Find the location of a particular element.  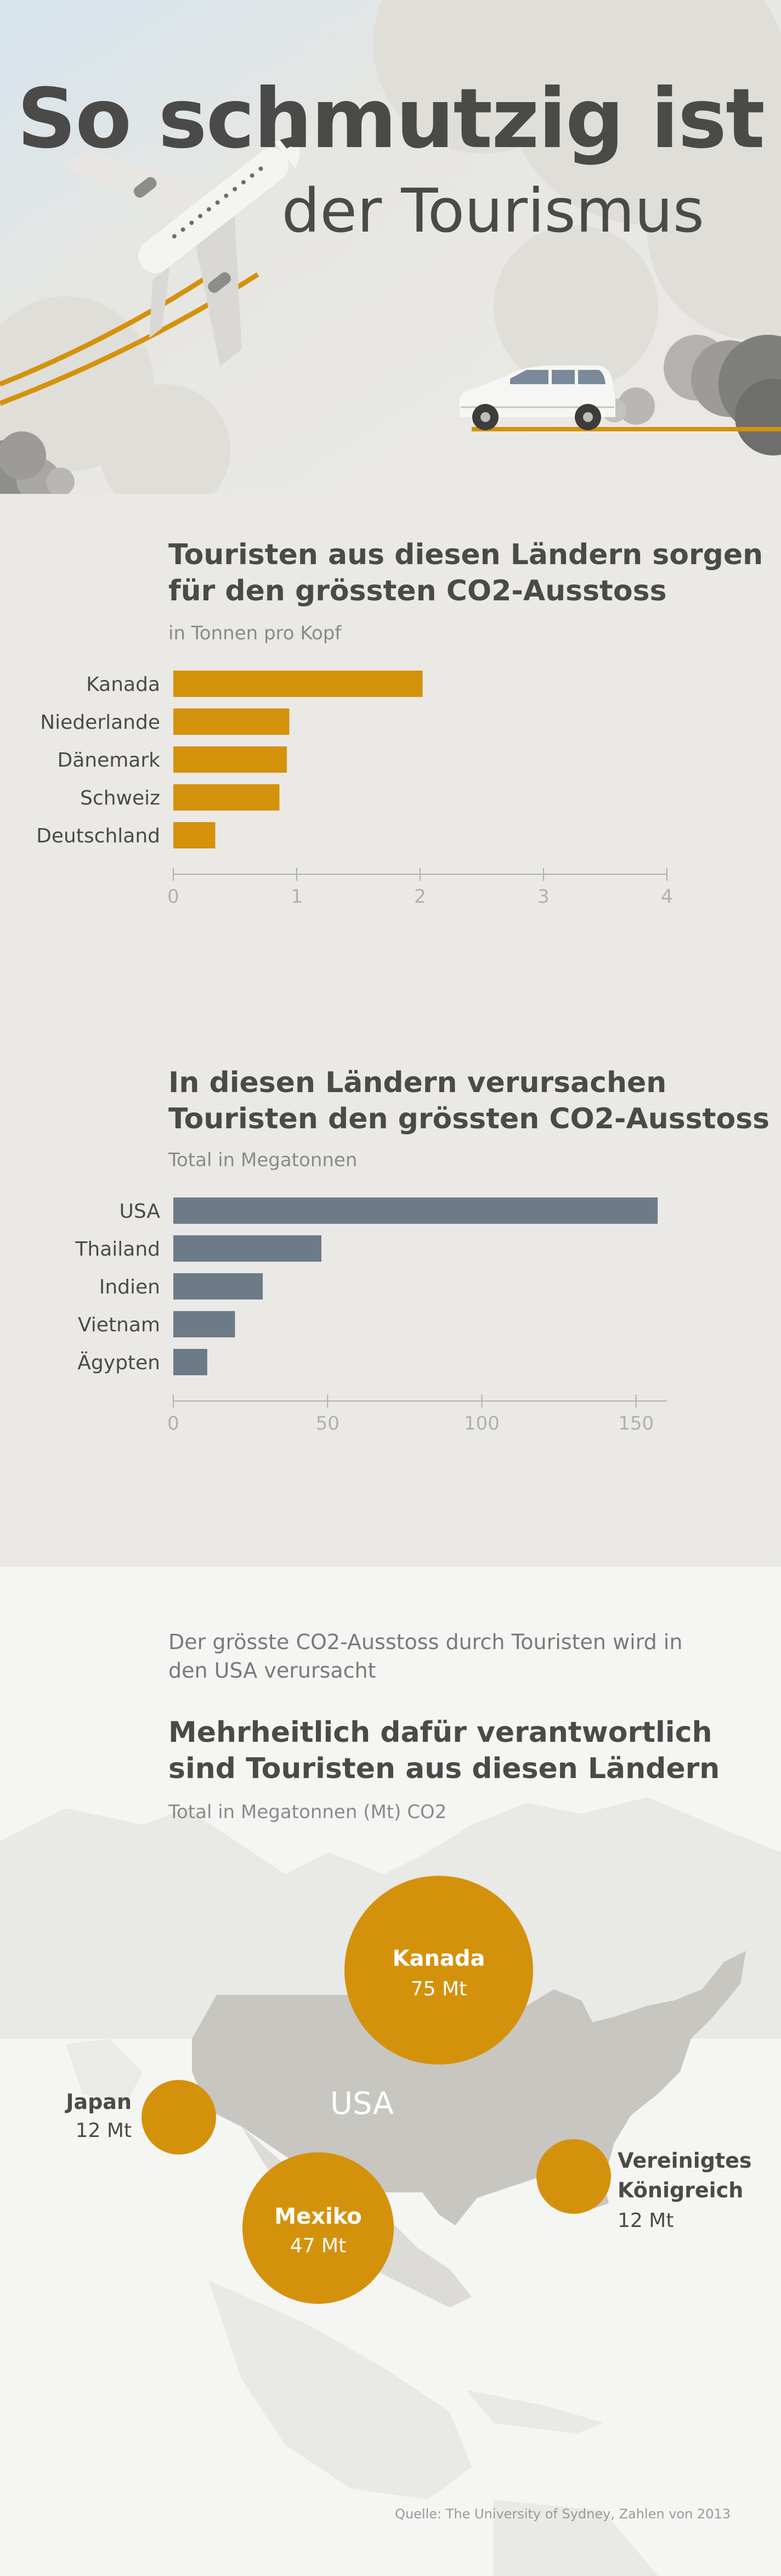

x-tick-label-1: 50 is located at coordinates (327, 1424).